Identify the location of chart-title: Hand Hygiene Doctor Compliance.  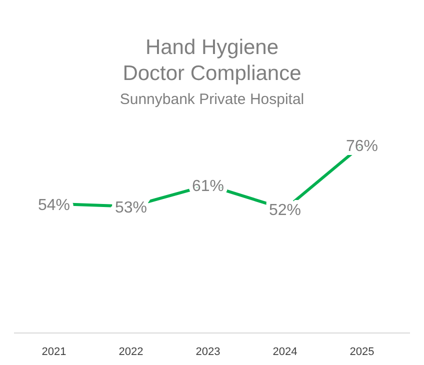
(212, 60).